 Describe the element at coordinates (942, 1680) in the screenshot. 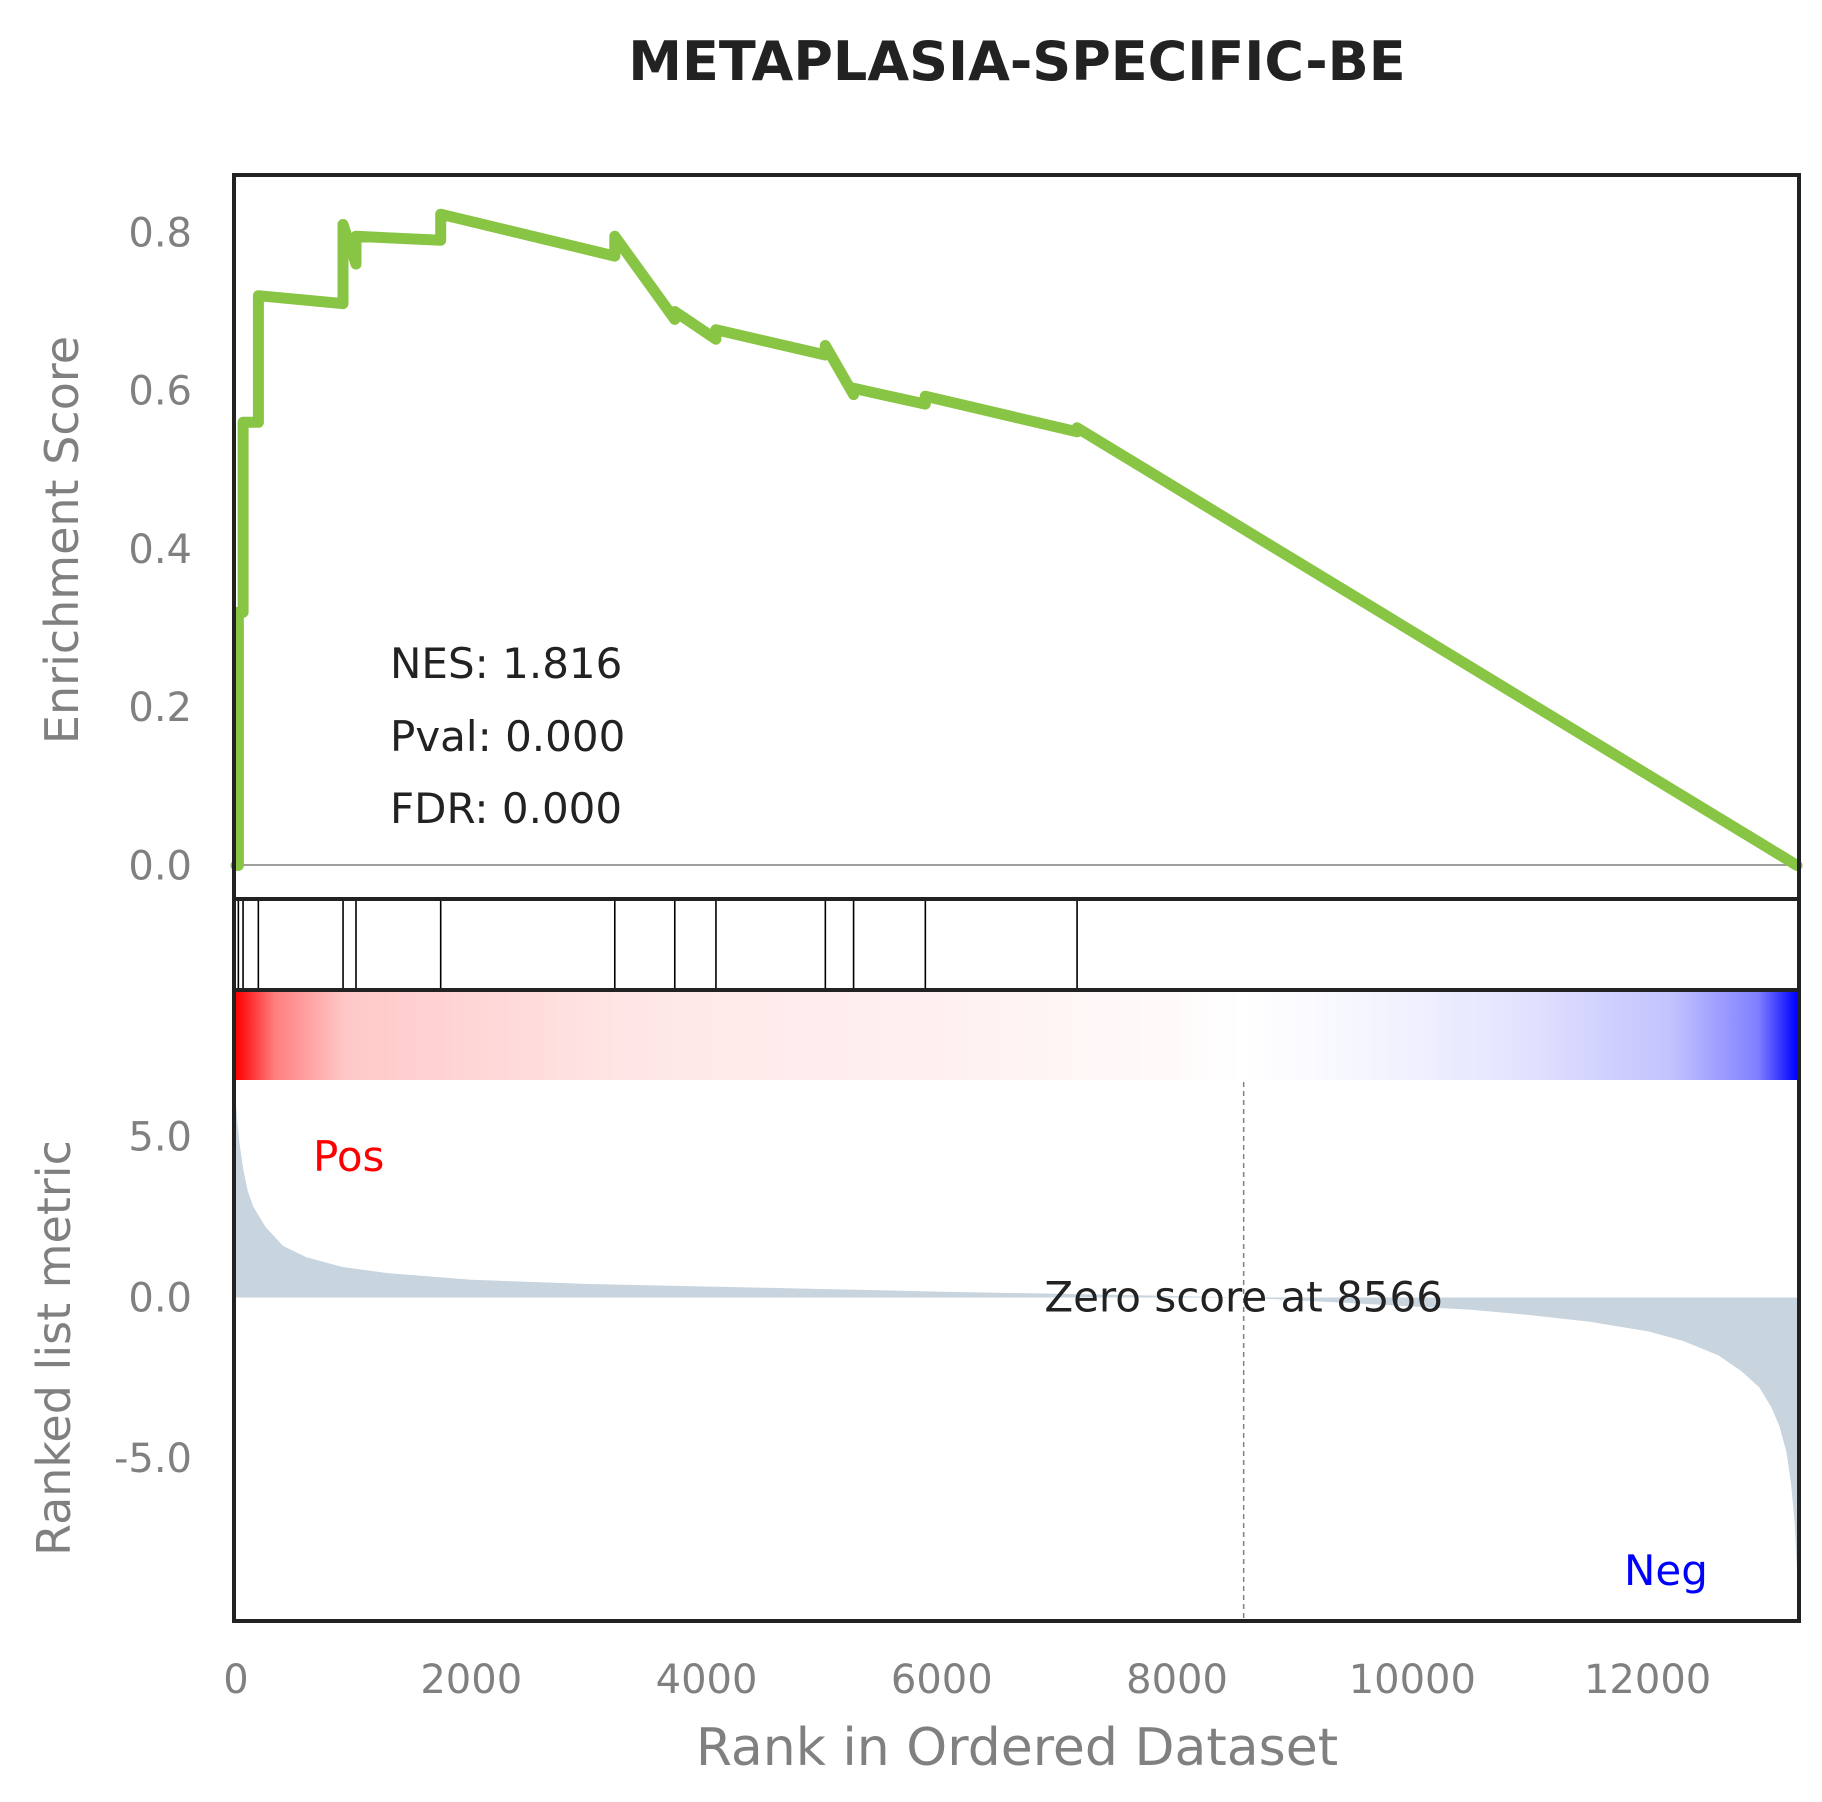

I see `x-tick-label: 6000` at that location.